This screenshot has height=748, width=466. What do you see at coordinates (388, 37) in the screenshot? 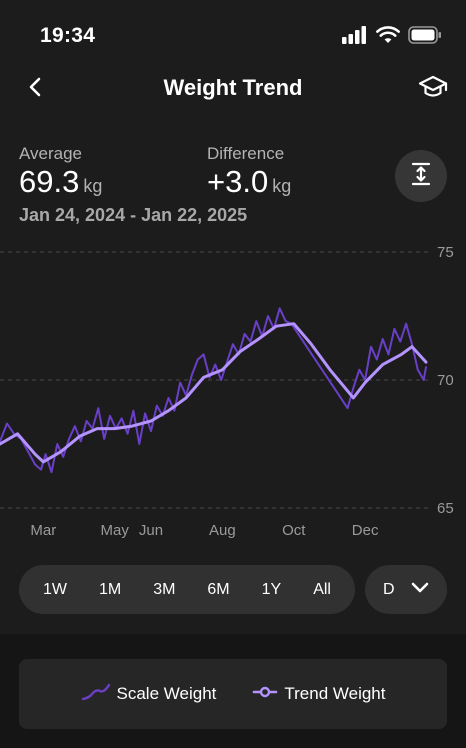
I see `wifi-icon` at bounding box center [388, 37].